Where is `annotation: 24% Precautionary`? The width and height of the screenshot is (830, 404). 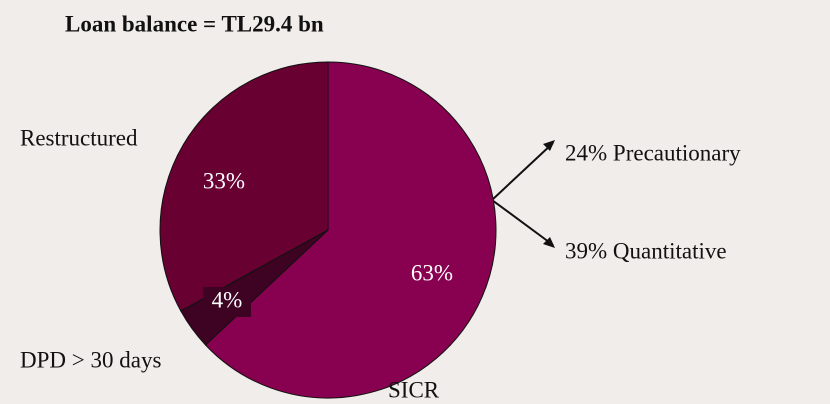
annotation: 24% Precautionary is located at coordinates (653, 152).